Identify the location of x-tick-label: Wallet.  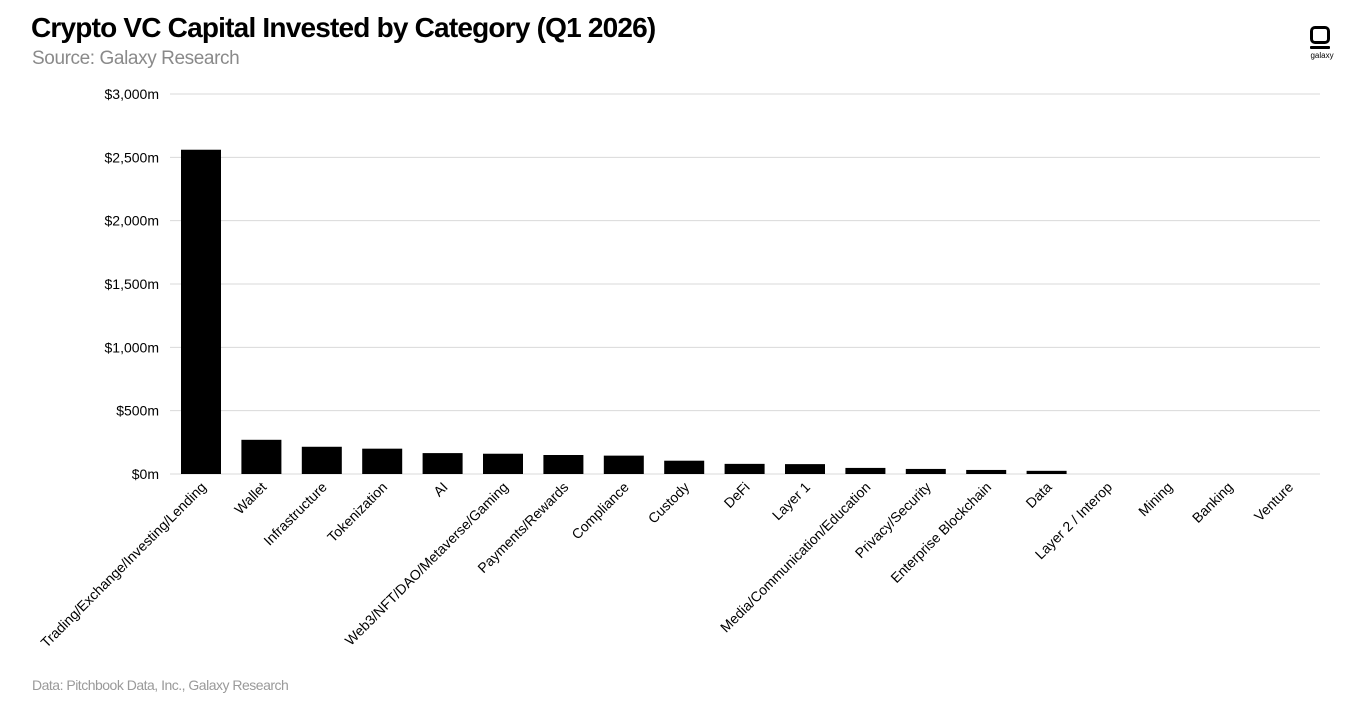
(250, 498).